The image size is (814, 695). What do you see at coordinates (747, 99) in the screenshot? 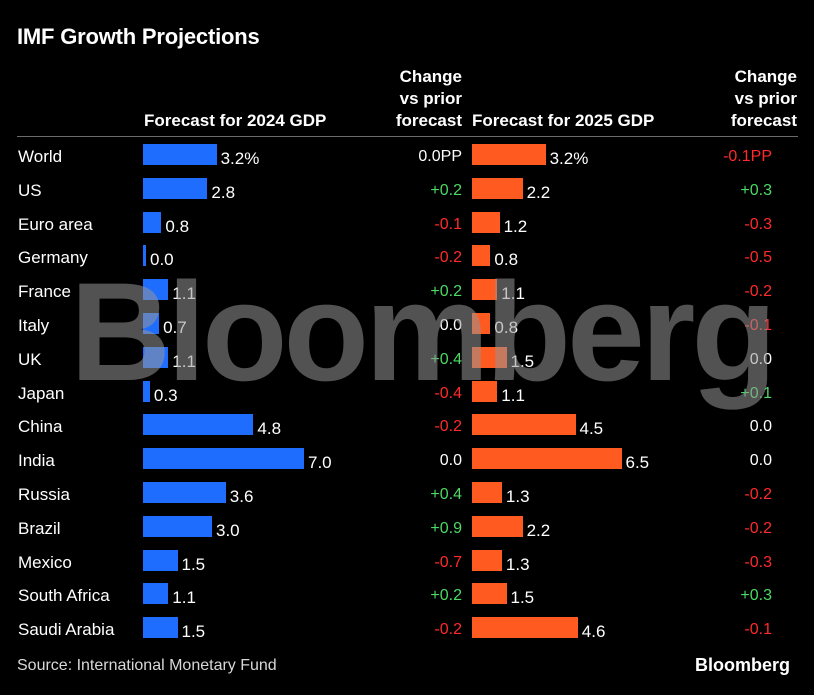
I see `header-change-2025: Change vs prior forecast` at bounding box center [747, 99].